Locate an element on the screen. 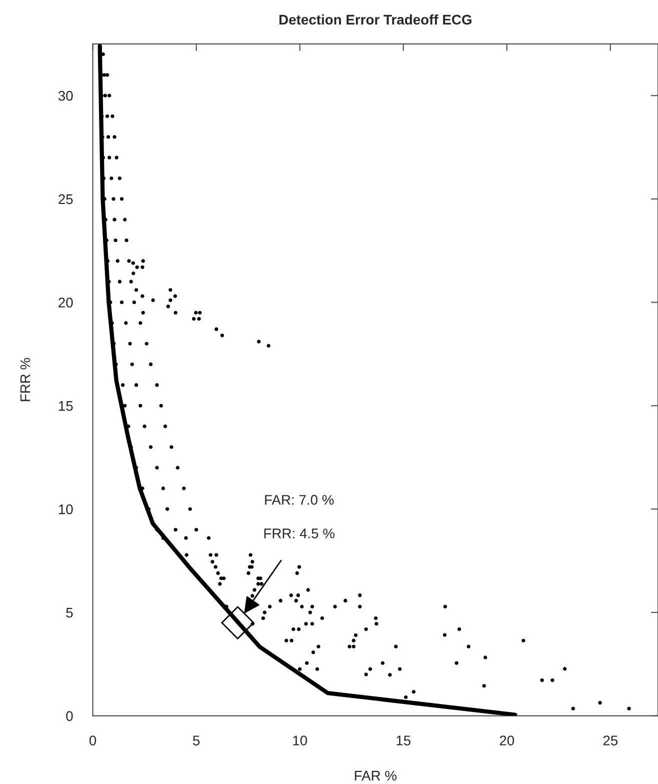 This screenshot has width=658, height=784. y-tick-label: 10 is located at coordinates (65, 509).